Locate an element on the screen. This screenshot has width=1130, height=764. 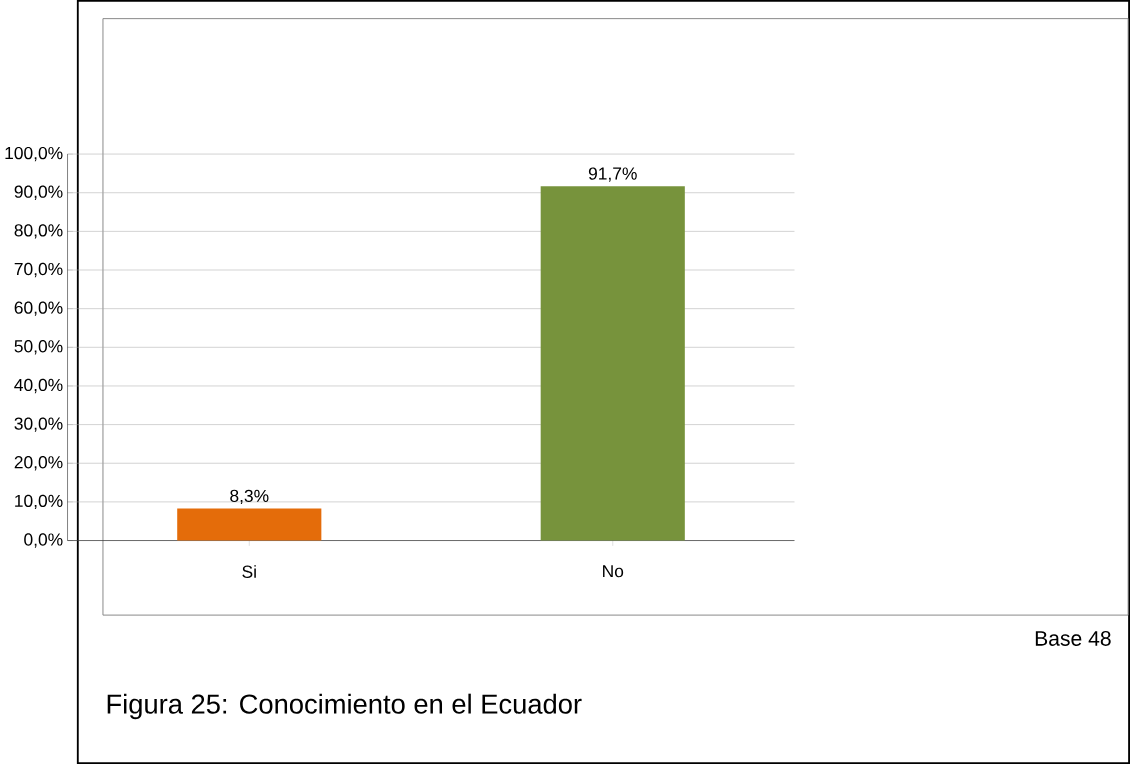
y-tick-label: 80,0% is located at coordinates (38, 231).